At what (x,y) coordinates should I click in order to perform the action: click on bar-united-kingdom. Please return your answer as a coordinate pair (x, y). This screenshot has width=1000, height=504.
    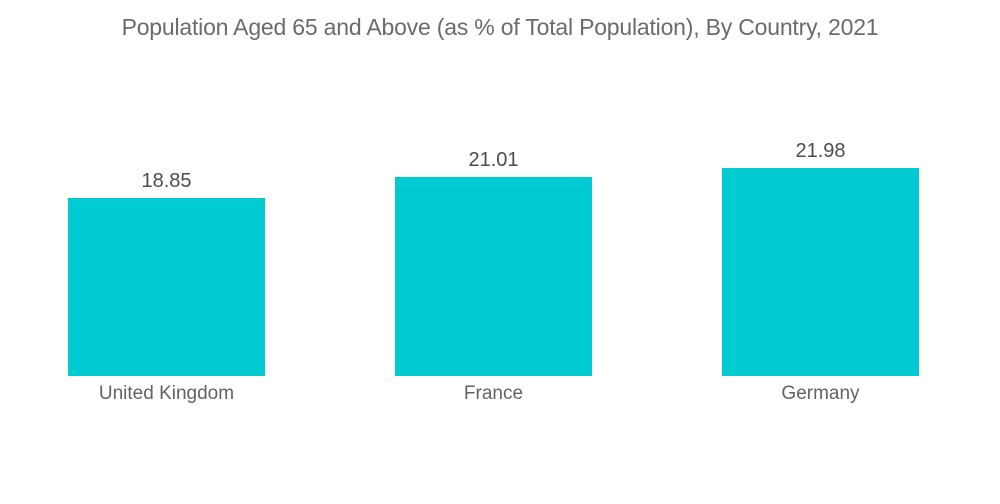
    Looking at the image, I should click on (166, 287).